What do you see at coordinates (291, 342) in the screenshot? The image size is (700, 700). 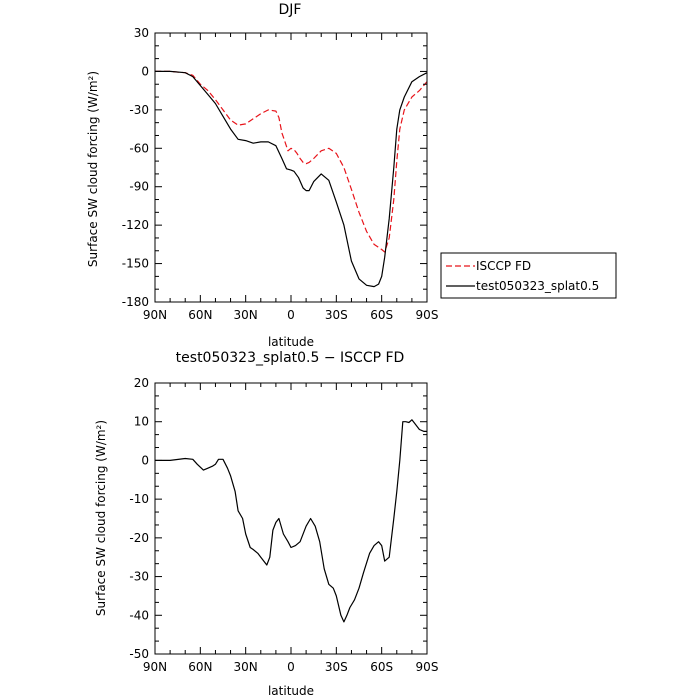 I see `top-x-axis-title: latitude` at bounding box center [291, 342].